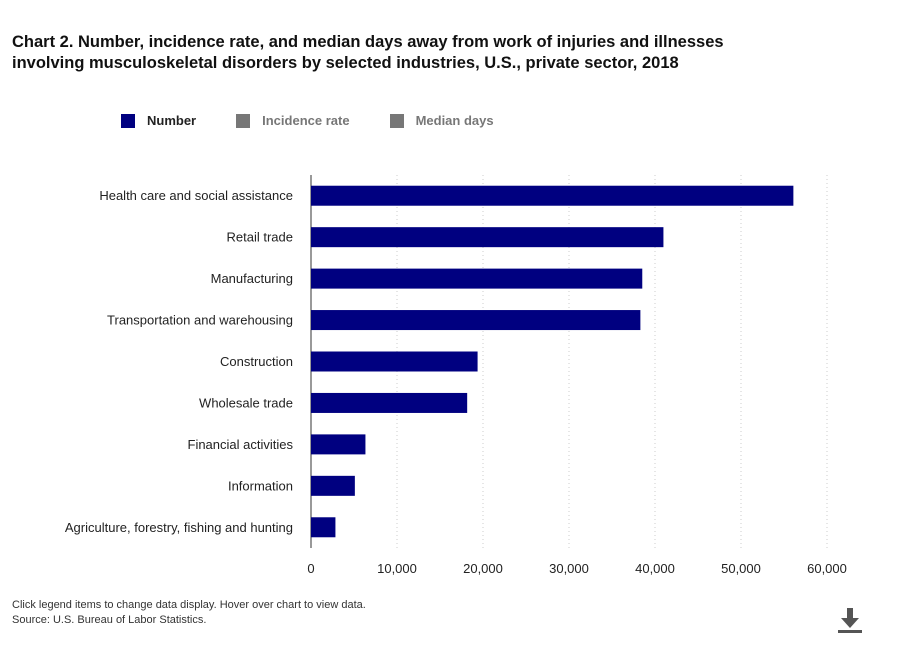 Image resolution: width=904 pixels, height=672 pixels. What do you see at coordinates (241, 444) in the screenshot?
I see `category-label: Financial activities` at bounding box center [241, 444].